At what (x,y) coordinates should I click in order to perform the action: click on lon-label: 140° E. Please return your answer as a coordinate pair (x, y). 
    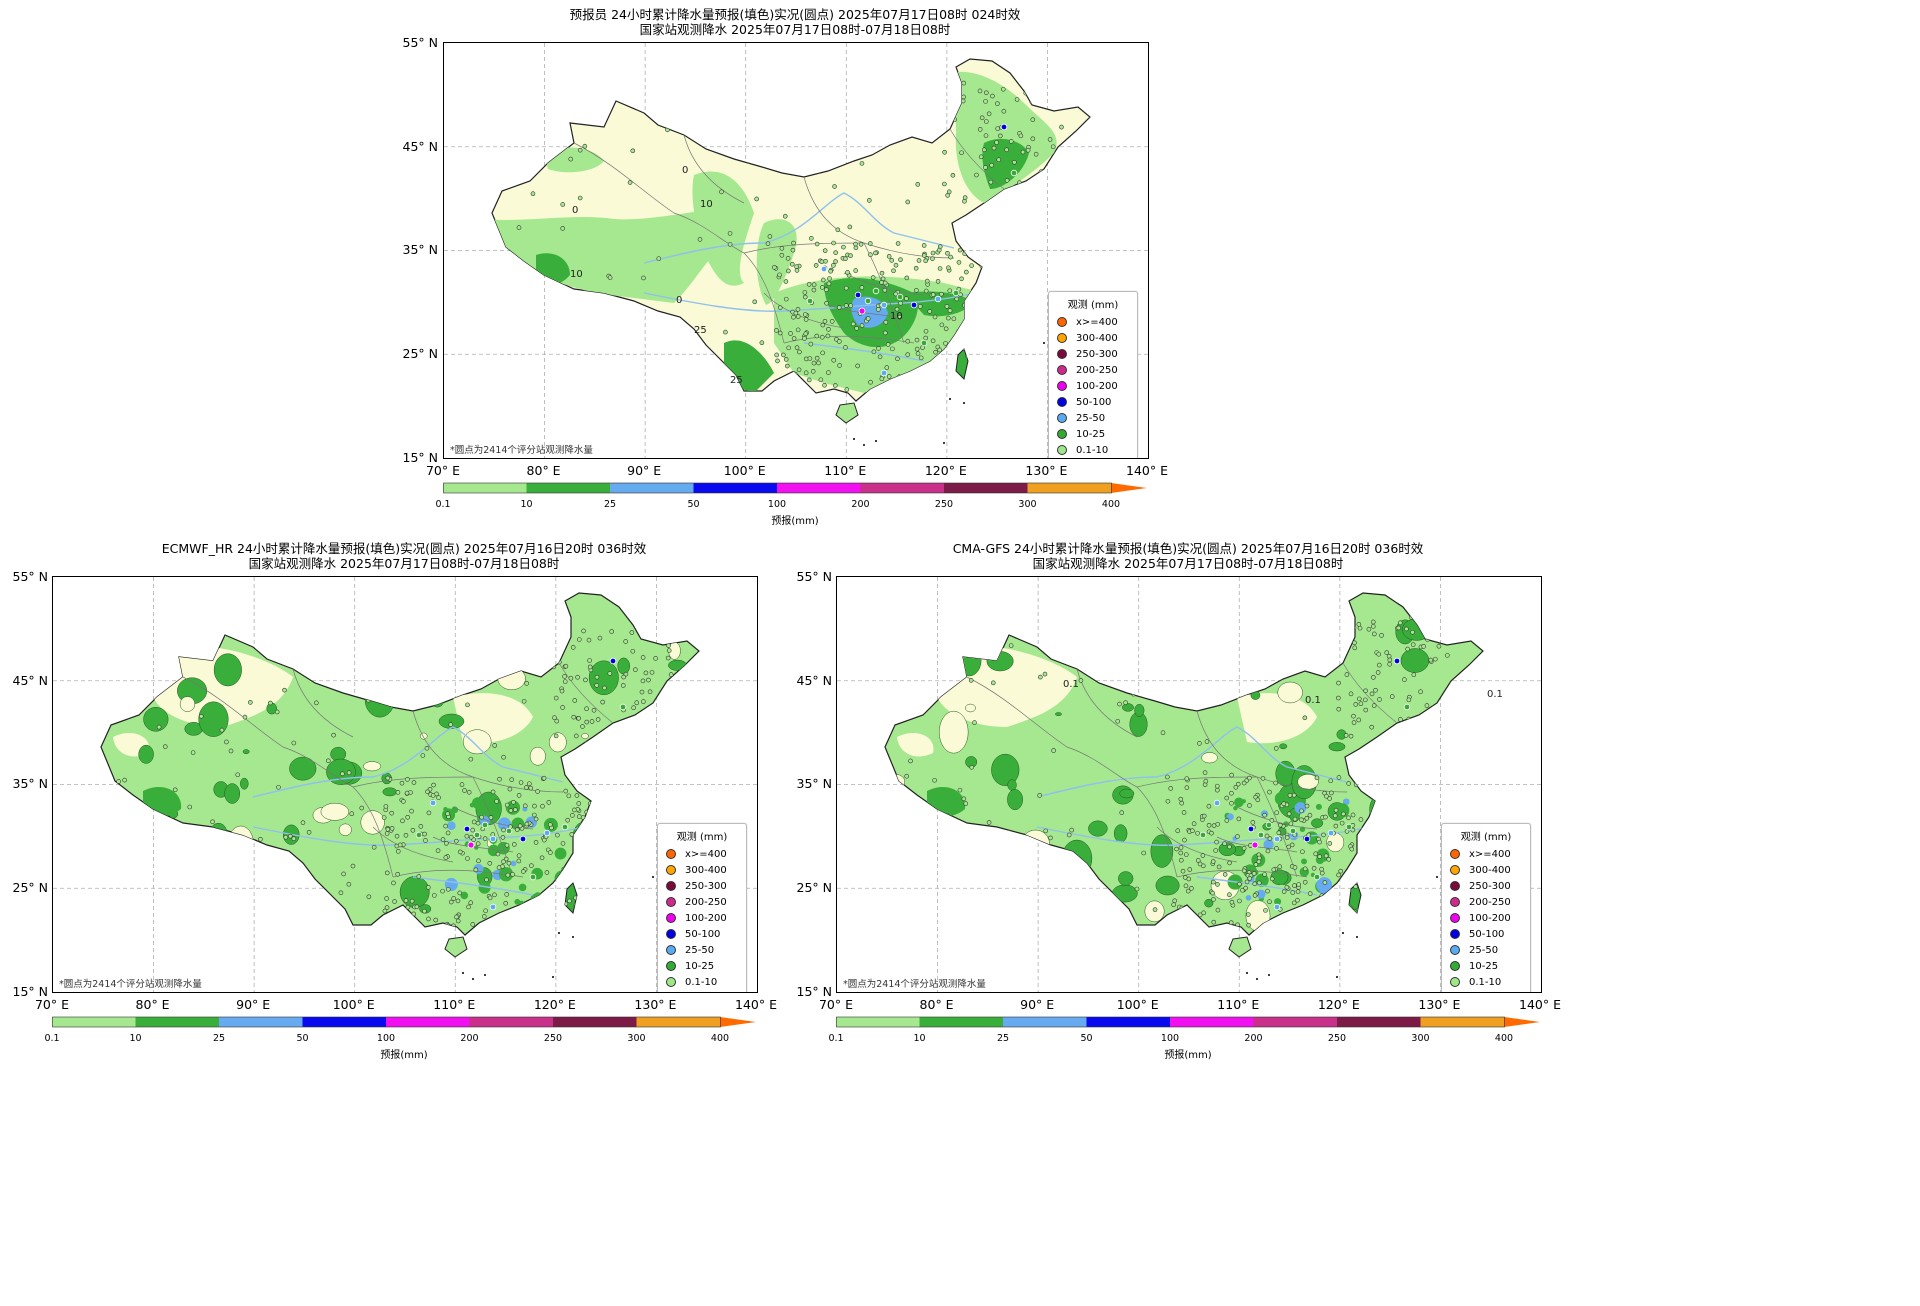
    Looking at the image, I should click on (1540, 1004).